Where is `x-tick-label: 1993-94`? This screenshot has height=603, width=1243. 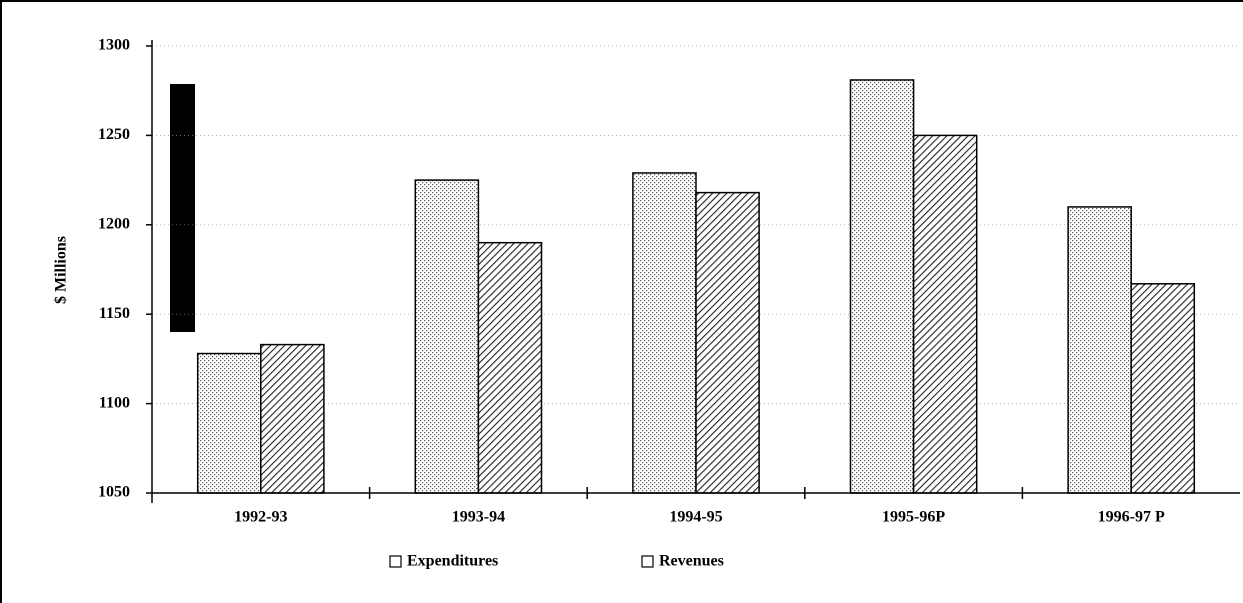
x-tick-label: 1993-94 is located at coordinates (478, 517).